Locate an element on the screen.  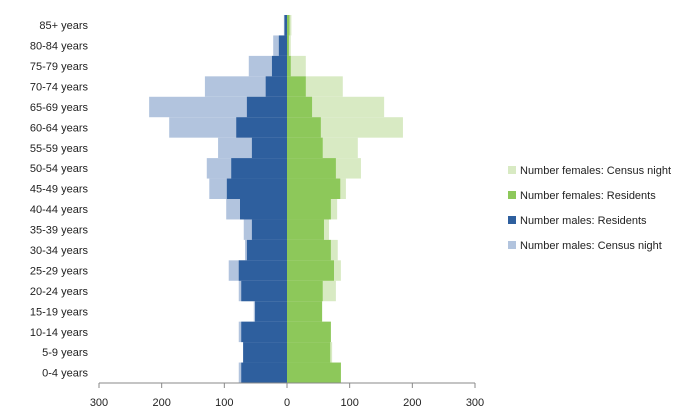
y-tick-label: 70-74 years is located at coordinates (59, 87).